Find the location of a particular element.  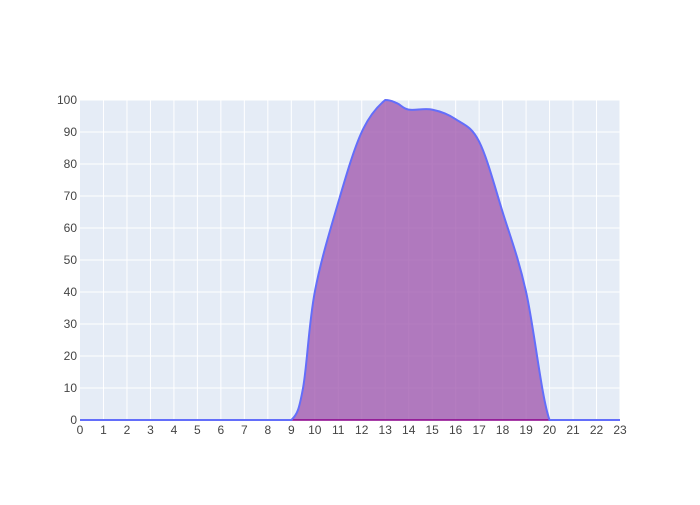

x-tick-label: 4 is located at coordinates (174, 430).